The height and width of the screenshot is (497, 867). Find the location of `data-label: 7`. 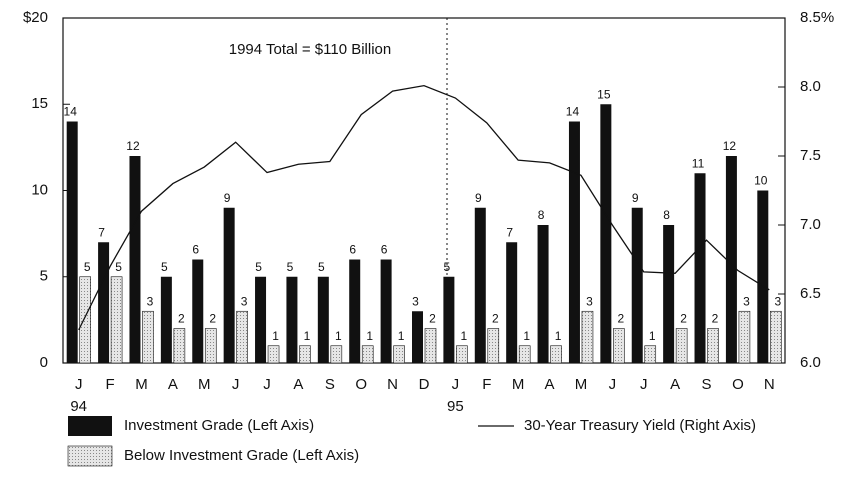

data-label: 7 is located at coordinates (509, 232).